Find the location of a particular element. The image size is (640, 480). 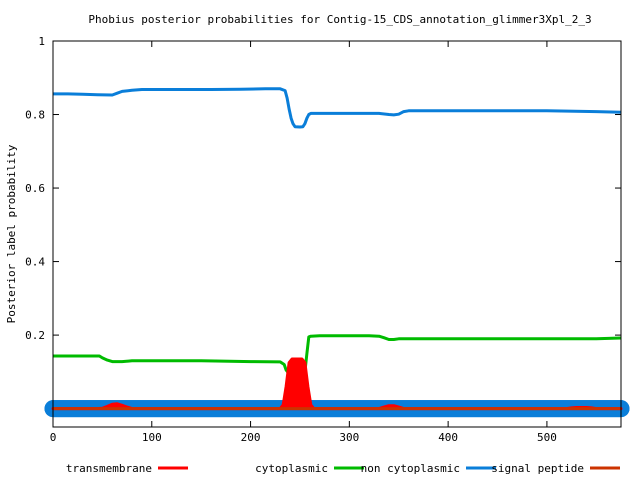

x-tick-label: 200 is located at coordinates (251, 437).